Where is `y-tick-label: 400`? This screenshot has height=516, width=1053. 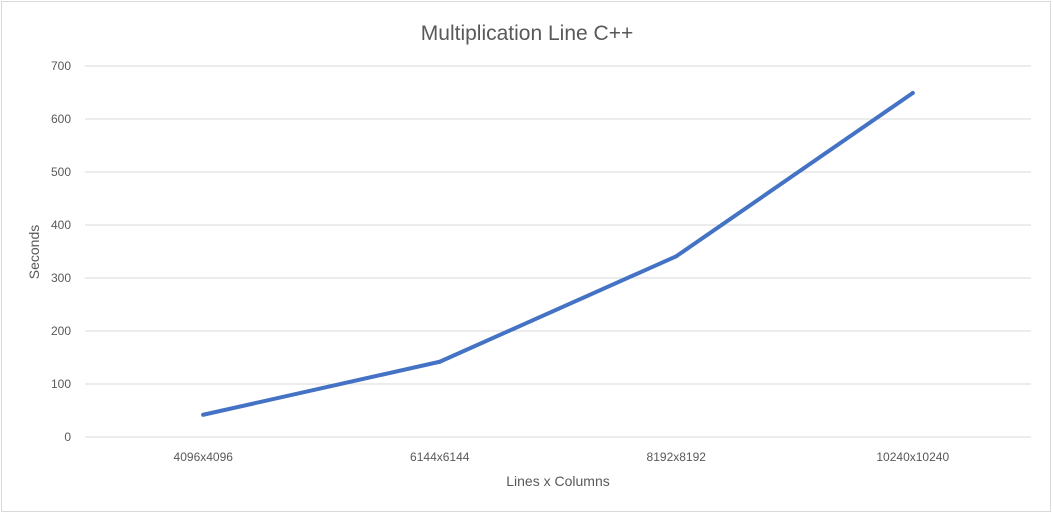
y-tick-label: 400 is located at coordinates (61, 225).